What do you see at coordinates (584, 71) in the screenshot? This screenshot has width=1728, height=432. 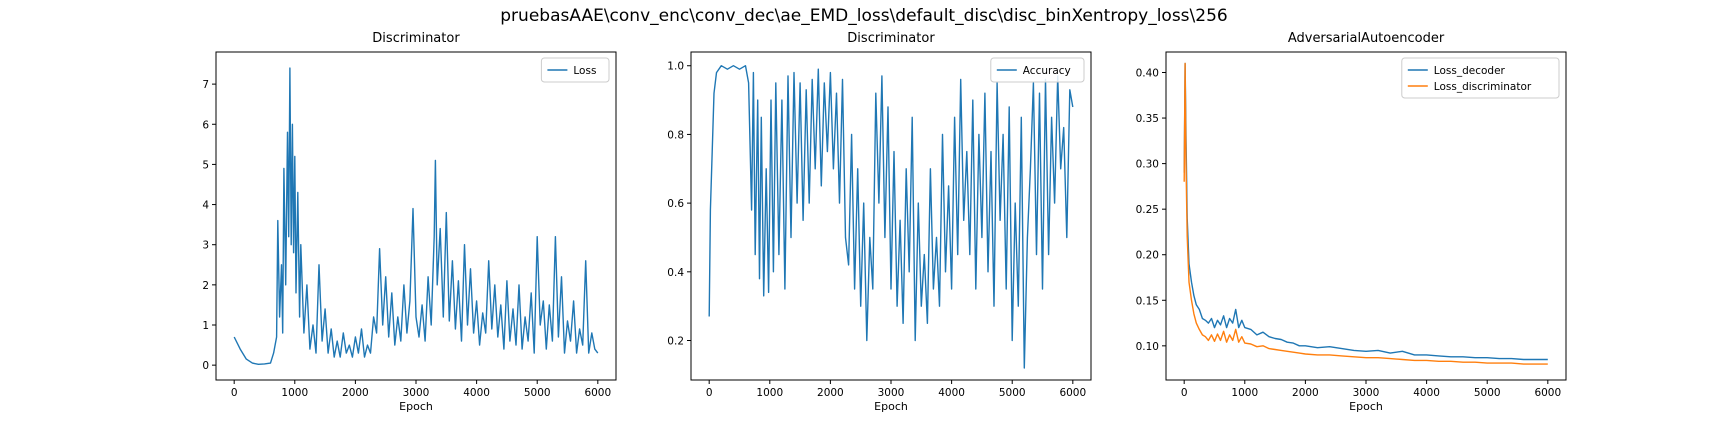 I see `legend-label: Loss` at bounding box center [584, 71].